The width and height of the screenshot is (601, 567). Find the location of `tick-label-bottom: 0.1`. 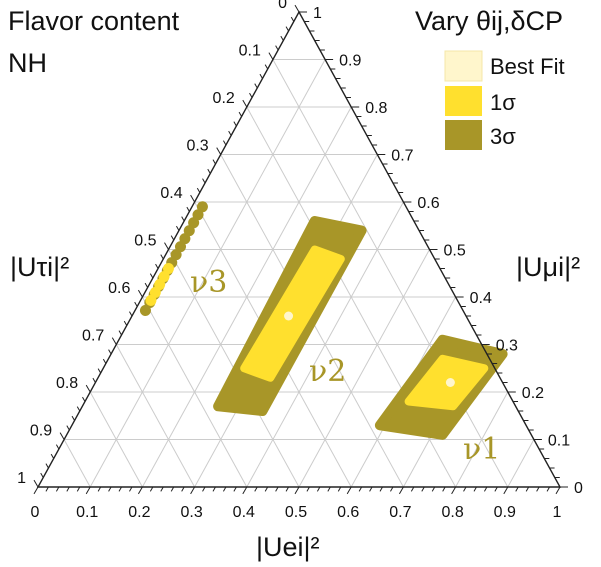

tick-label-bottom: 0.1 is located at coordinates (87, 512).